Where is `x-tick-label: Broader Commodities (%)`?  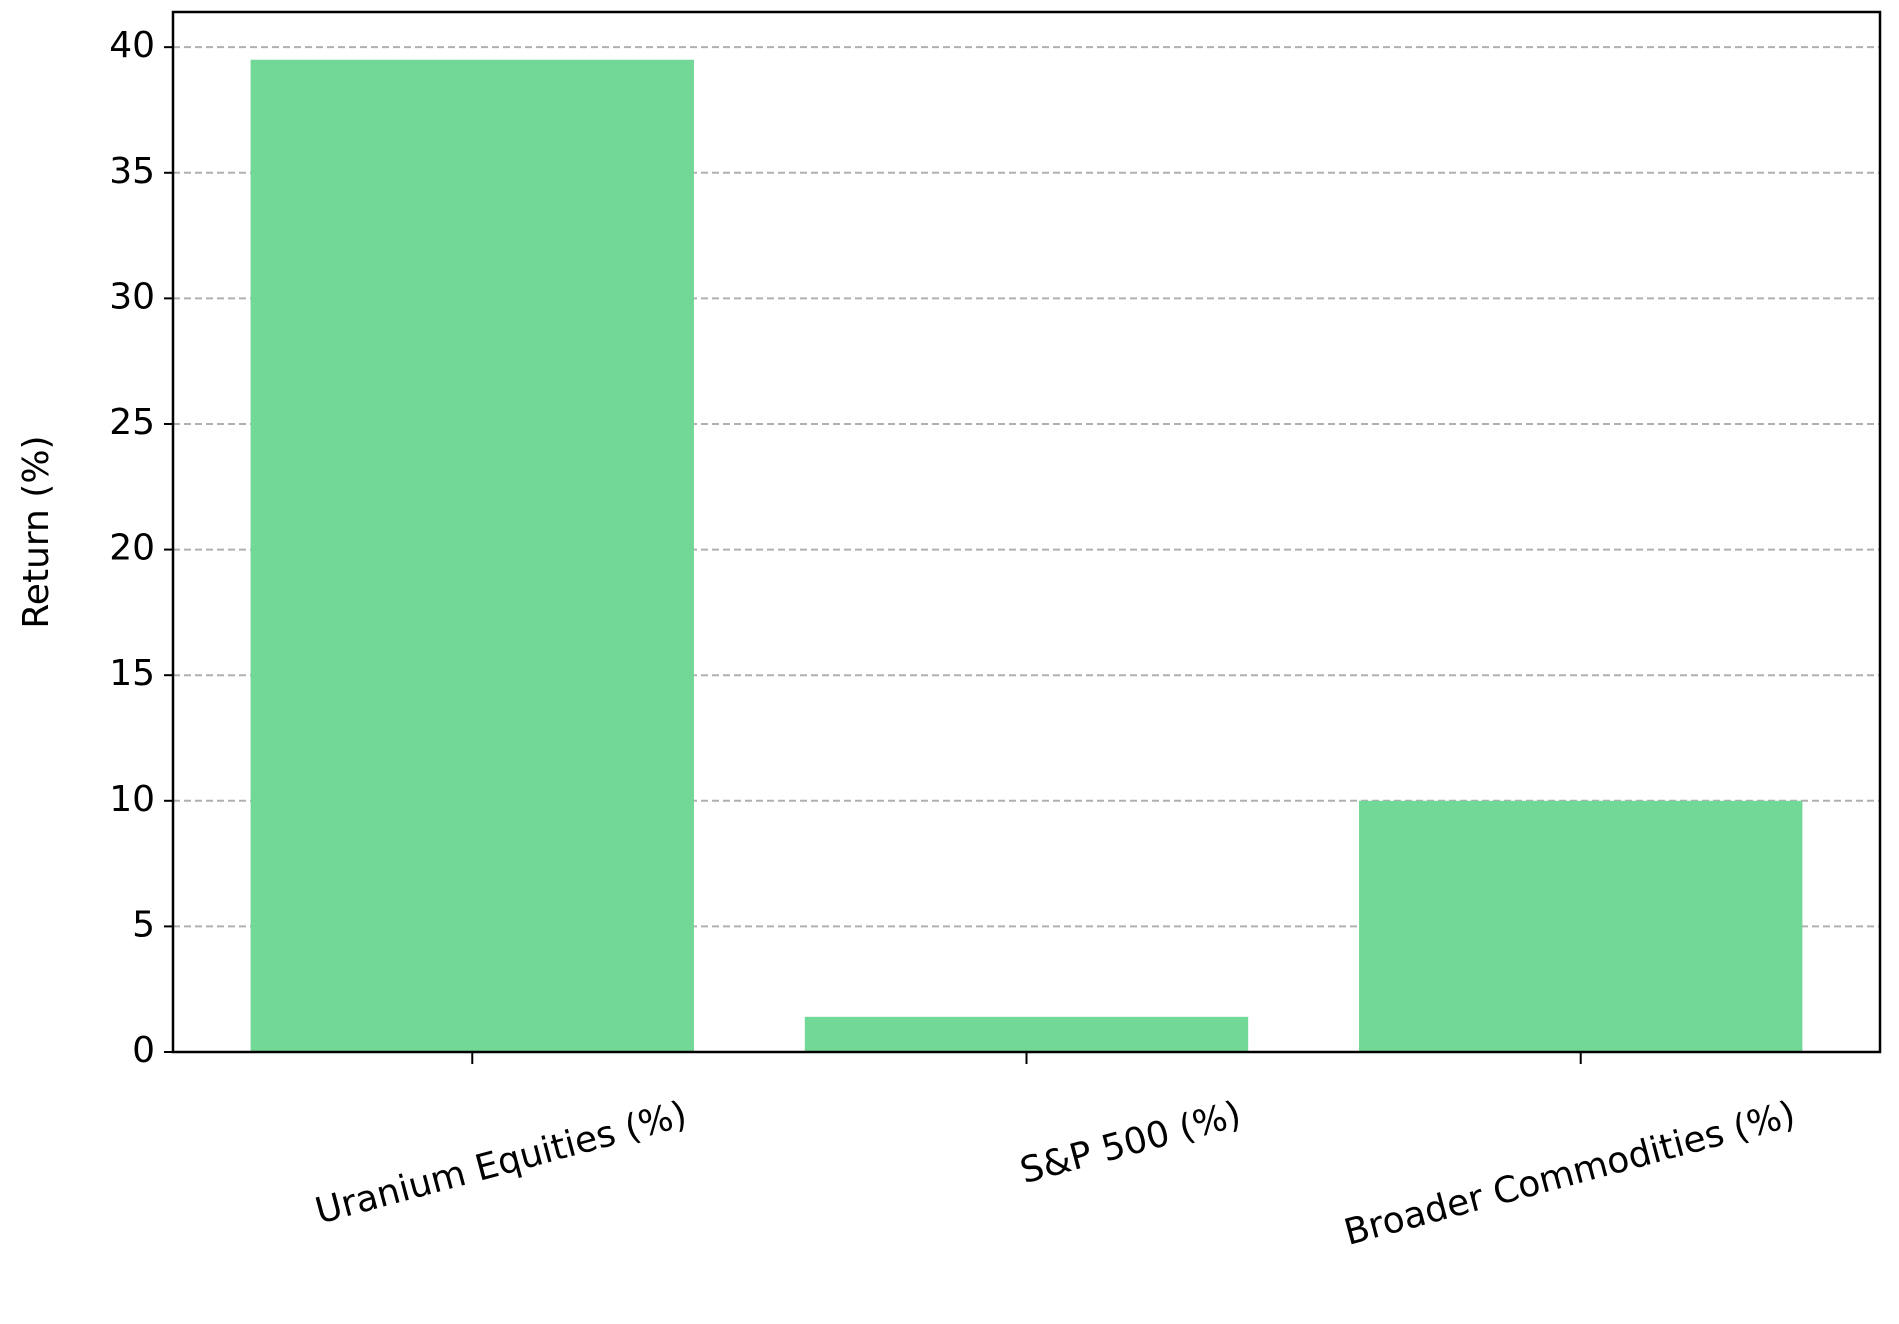
x-tick-label: Broader Commodities (%) is located at coordinates (1570, 1174).